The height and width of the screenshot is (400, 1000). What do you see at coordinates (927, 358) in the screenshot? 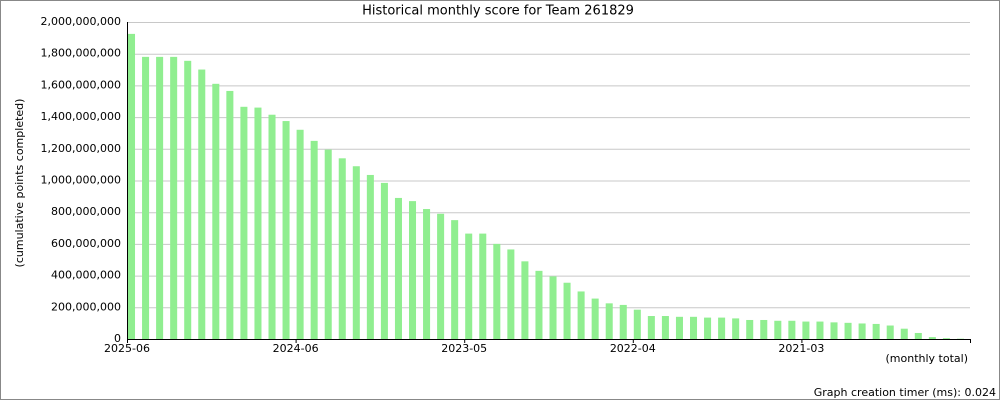
I see `x-axis-label: (monthly total)` at bounding box center [927, 358].